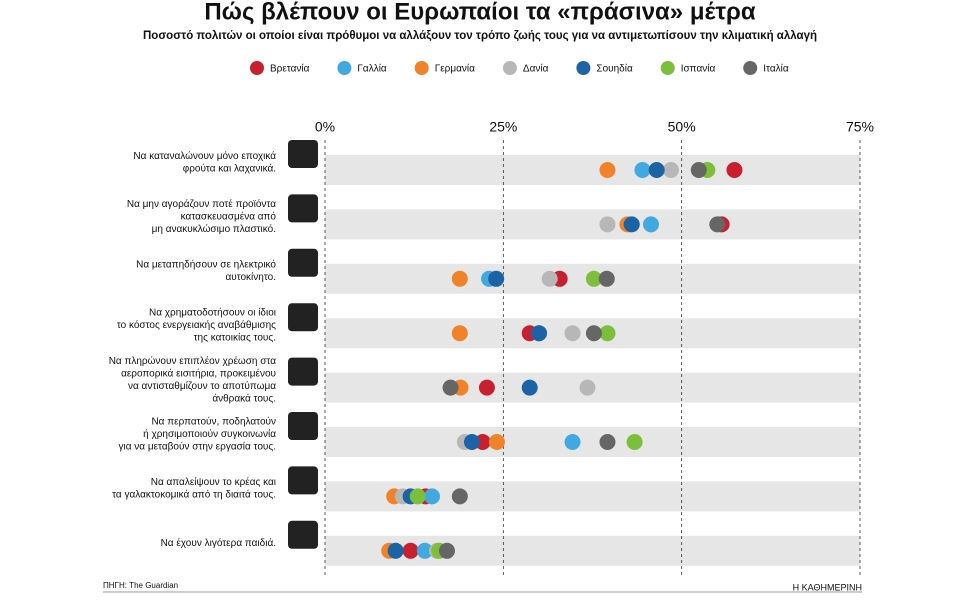 The image size is (960, 605). I want to click on legend-label: Ισπανία, so click(698, 69).